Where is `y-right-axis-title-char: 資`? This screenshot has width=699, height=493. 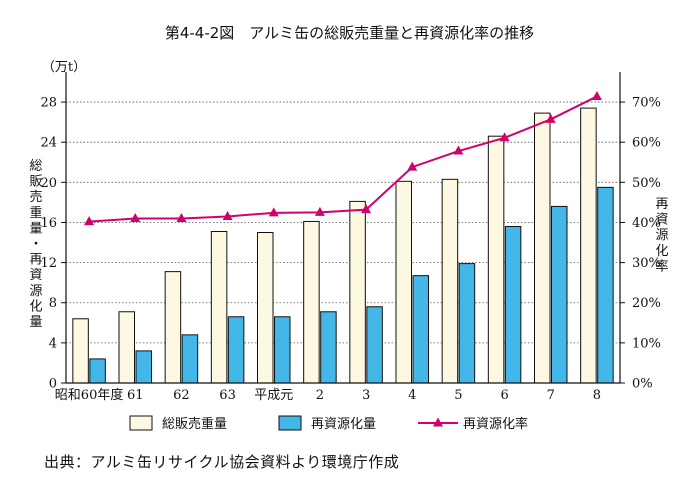
y-right-axis-title-char: 資 is located at coordinates (661, 220).